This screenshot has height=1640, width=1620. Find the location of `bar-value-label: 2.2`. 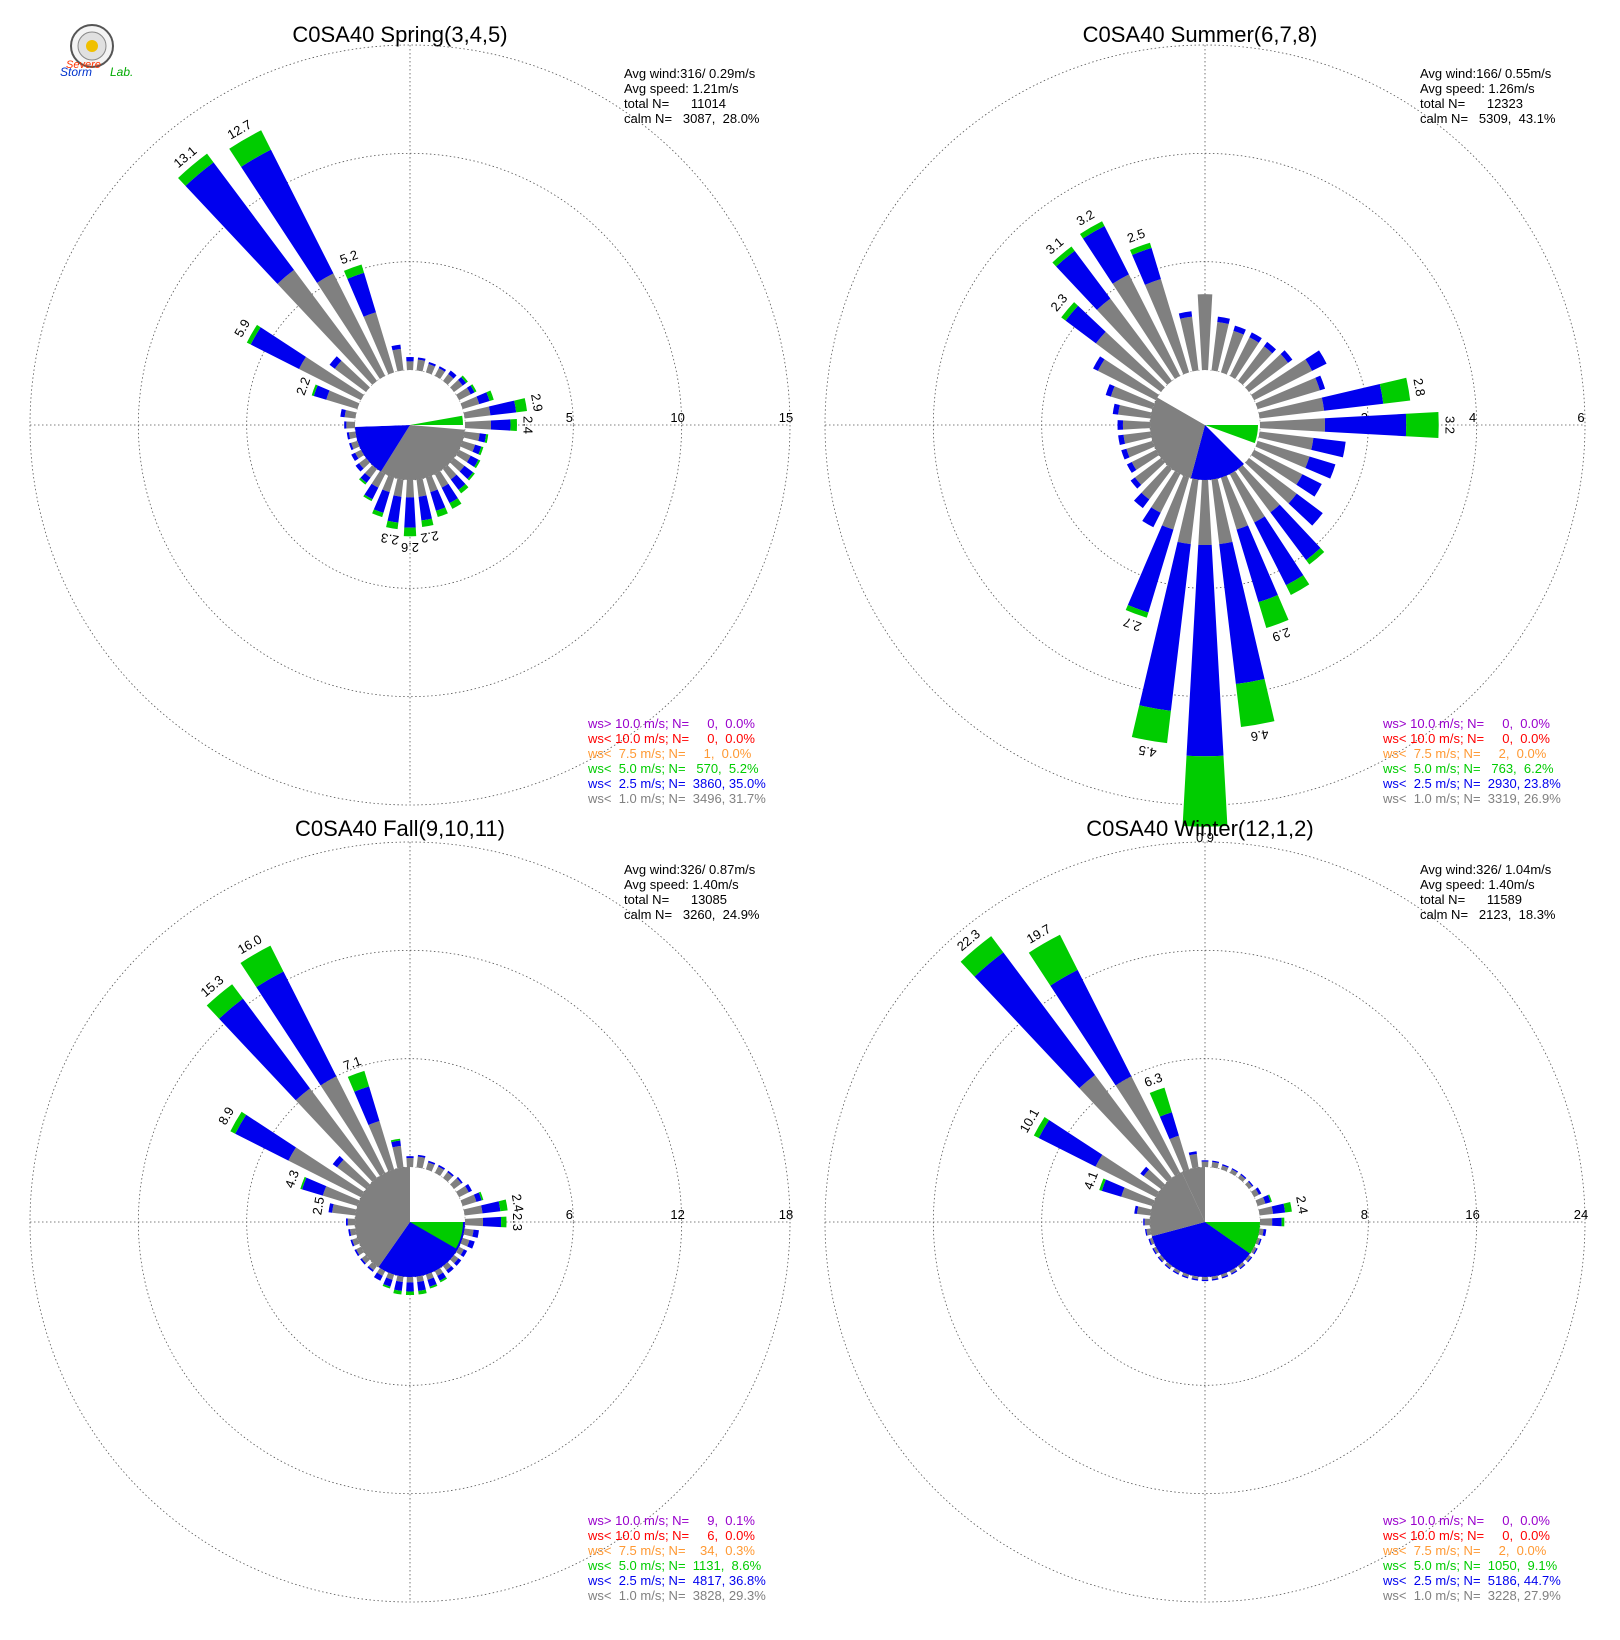

bar-value-label: 2.2 is located at coordinates (430, 537).